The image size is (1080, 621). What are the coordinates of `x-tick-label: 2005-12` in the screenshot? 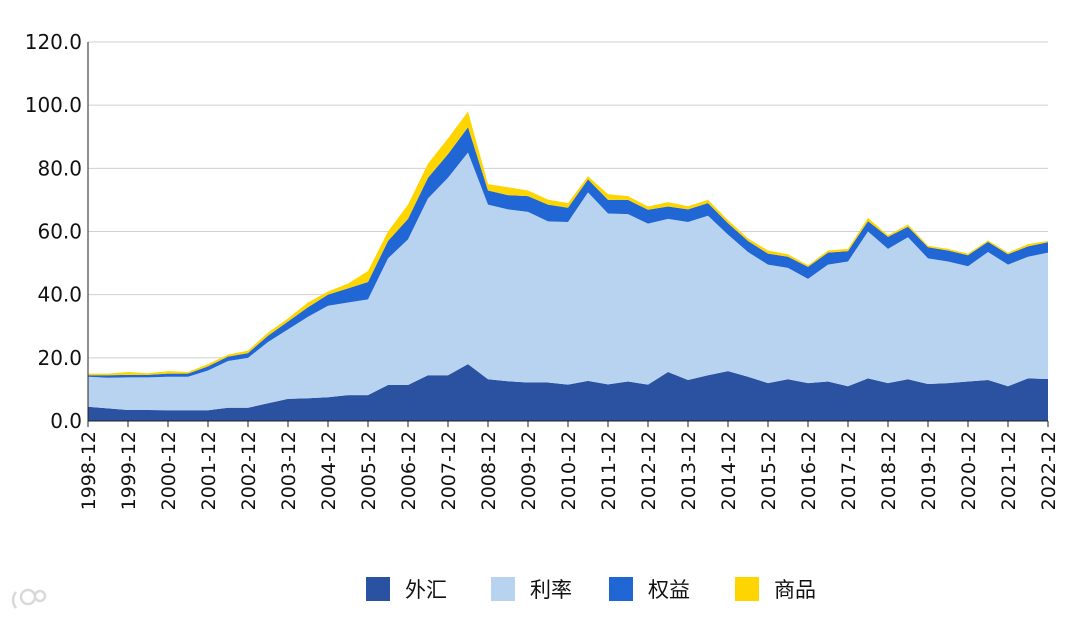 It's located at (369, 470).